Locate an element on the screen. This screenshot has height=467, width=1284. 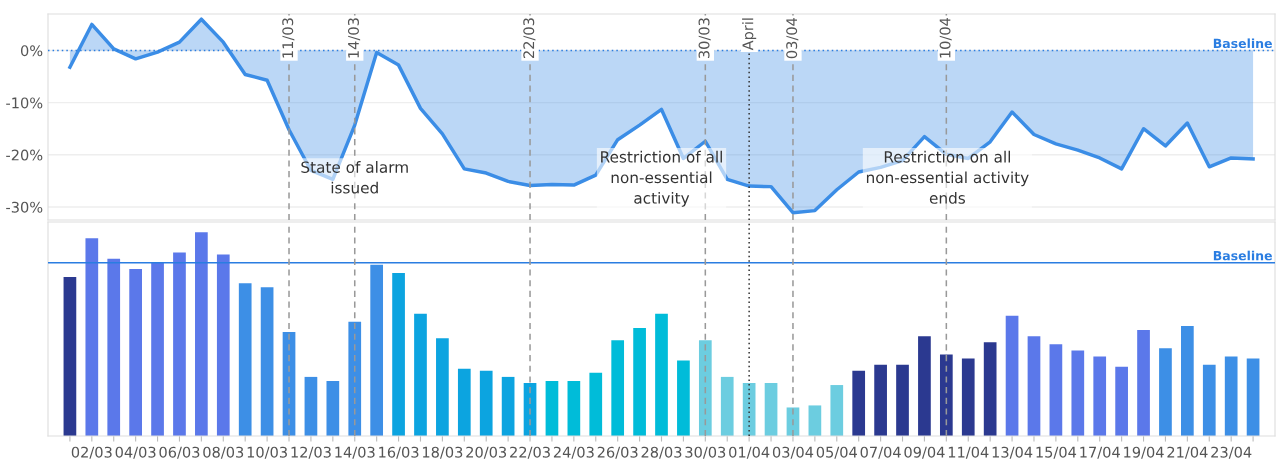
x-tick-label: 03/04 is located at coordinates (793, 452).